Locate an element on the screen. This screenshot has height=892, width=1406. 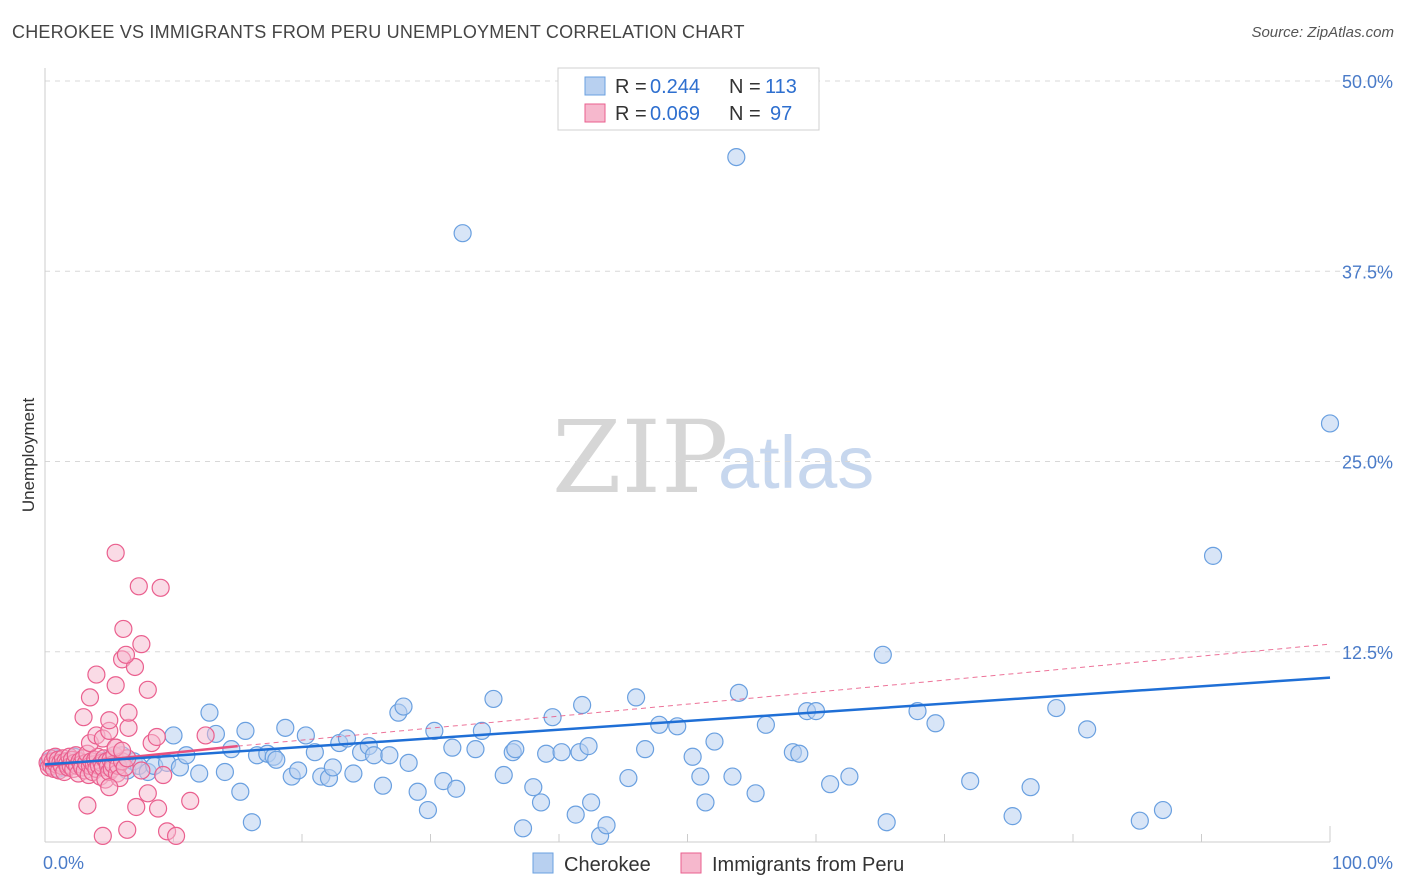
bottom-legend-label-cherokee: Cherokee is located at coordinates (607, 865).